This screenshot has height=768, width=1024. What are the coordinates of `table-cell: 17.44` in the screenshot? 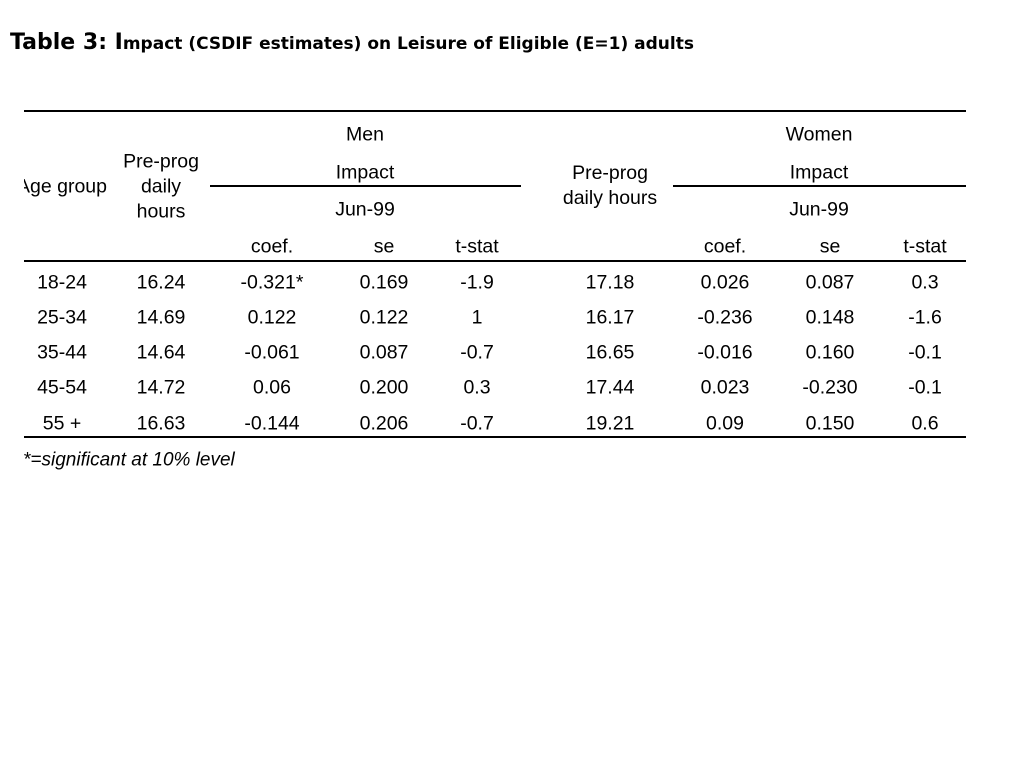 It's located at (610, 387).